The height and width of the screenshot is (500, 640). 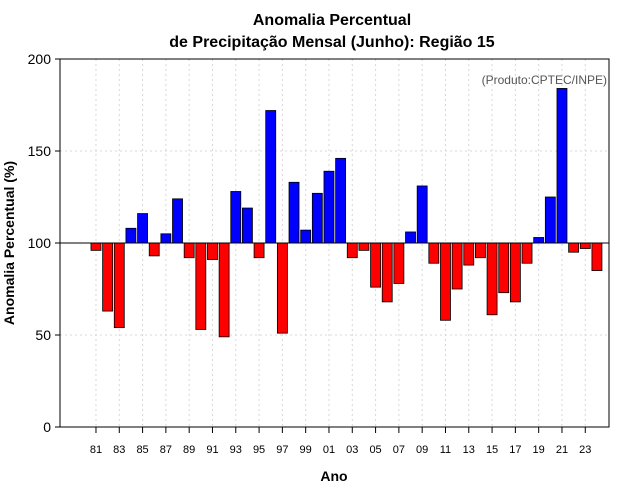 What do you see at coordinates (387, 272) in the screenshot?
I see `bar-2006` at bounding box center [387, 272].